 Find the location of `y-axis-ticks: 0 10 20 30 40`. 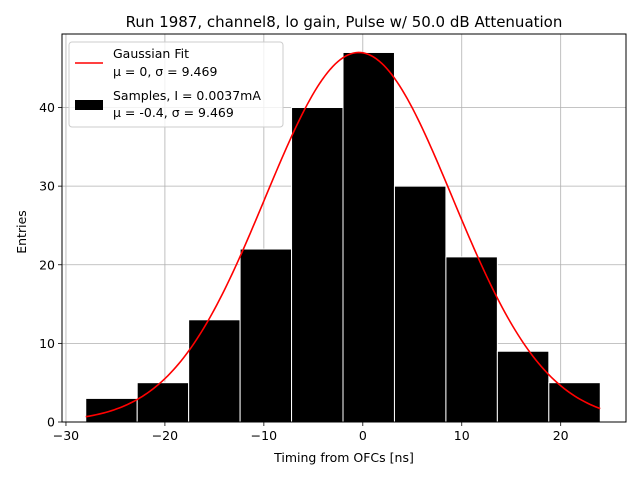

y-axis-ticks: 0 10 20 30 40 is located at coordinates (50, 265).